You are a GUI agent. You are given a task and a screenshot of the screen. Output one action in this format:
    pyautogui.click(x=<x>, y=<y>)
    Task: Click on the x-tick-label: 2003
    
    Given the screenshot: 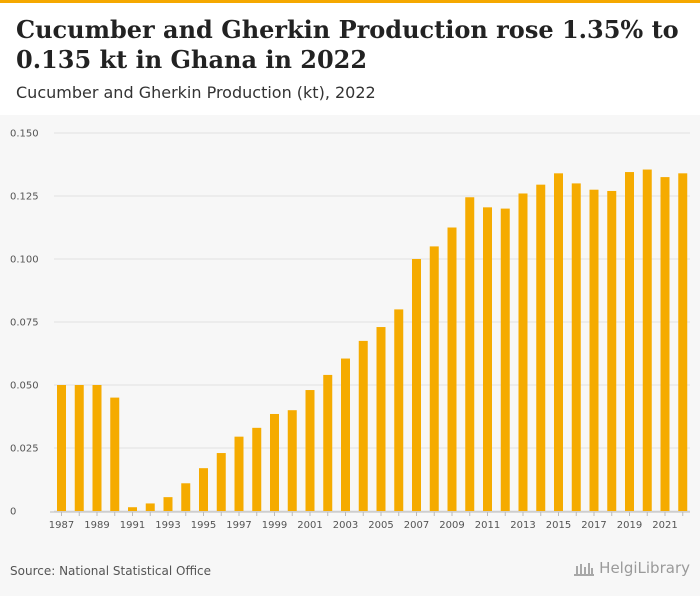 What is the action you would take?
    pyautogui.click(x=345, y=525)
    